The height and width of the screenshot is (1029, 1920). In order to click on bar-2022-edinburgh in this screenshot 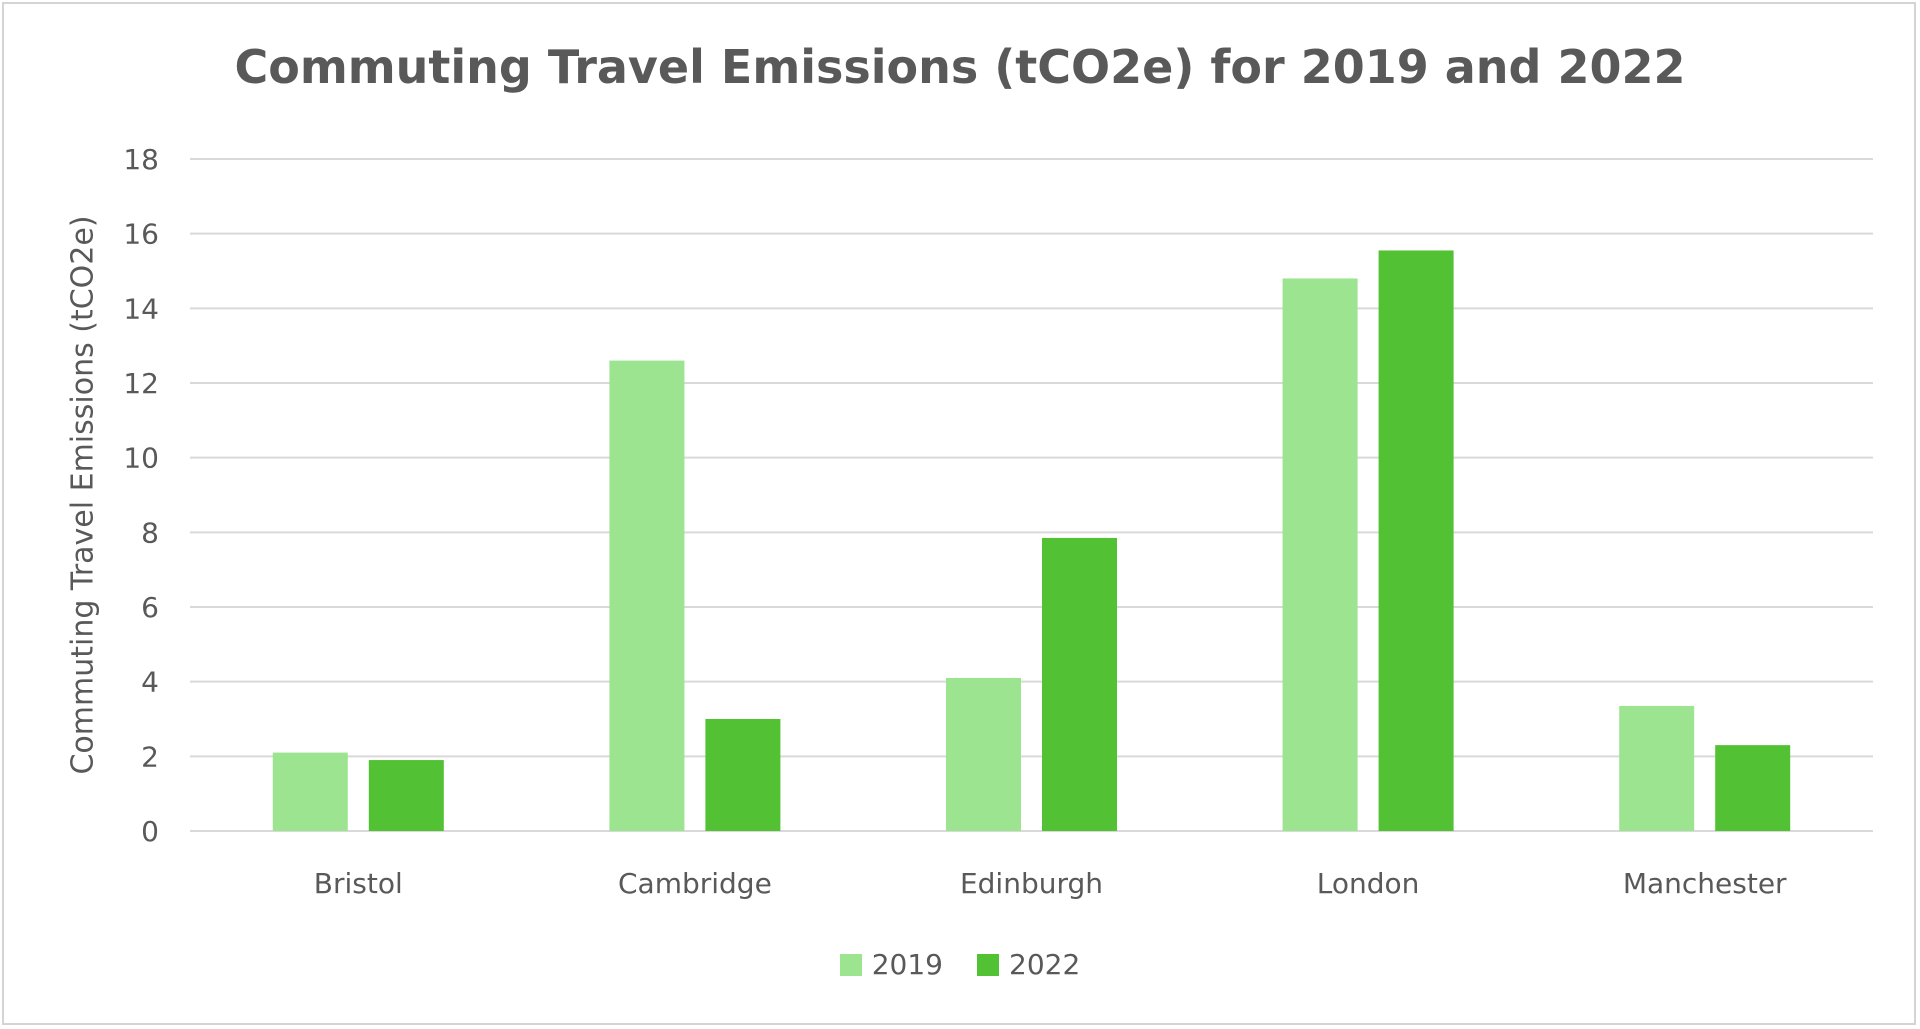, I will do `click(1079, 684)`.